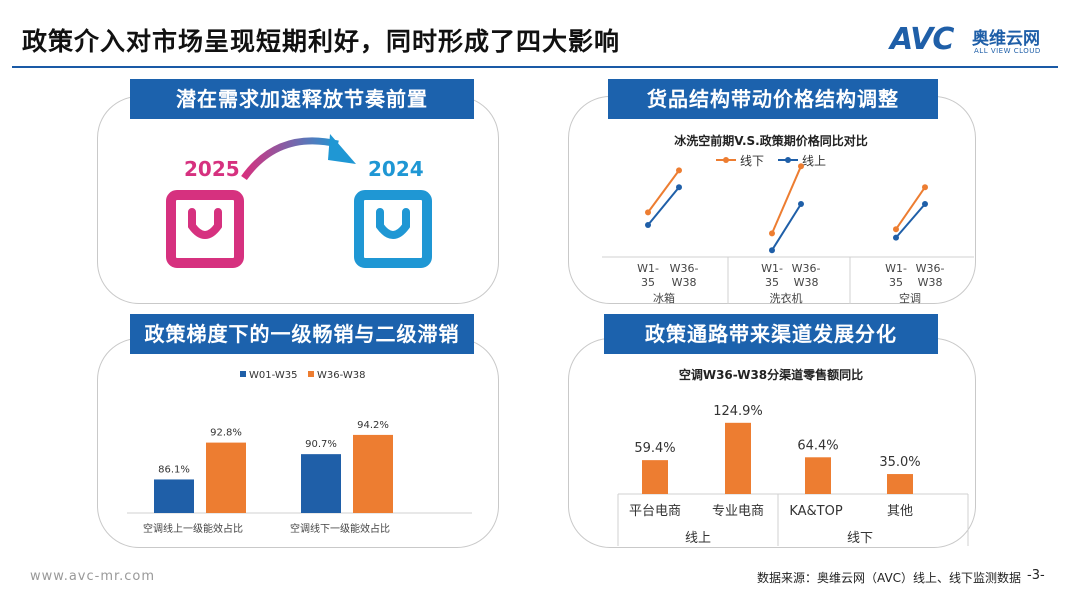 The image size is (1080, 608). Describe the element at coordinates (1007, 51) in the screenshot. I see `logo-english-name: ALL VIEW CLOUD` at that location.